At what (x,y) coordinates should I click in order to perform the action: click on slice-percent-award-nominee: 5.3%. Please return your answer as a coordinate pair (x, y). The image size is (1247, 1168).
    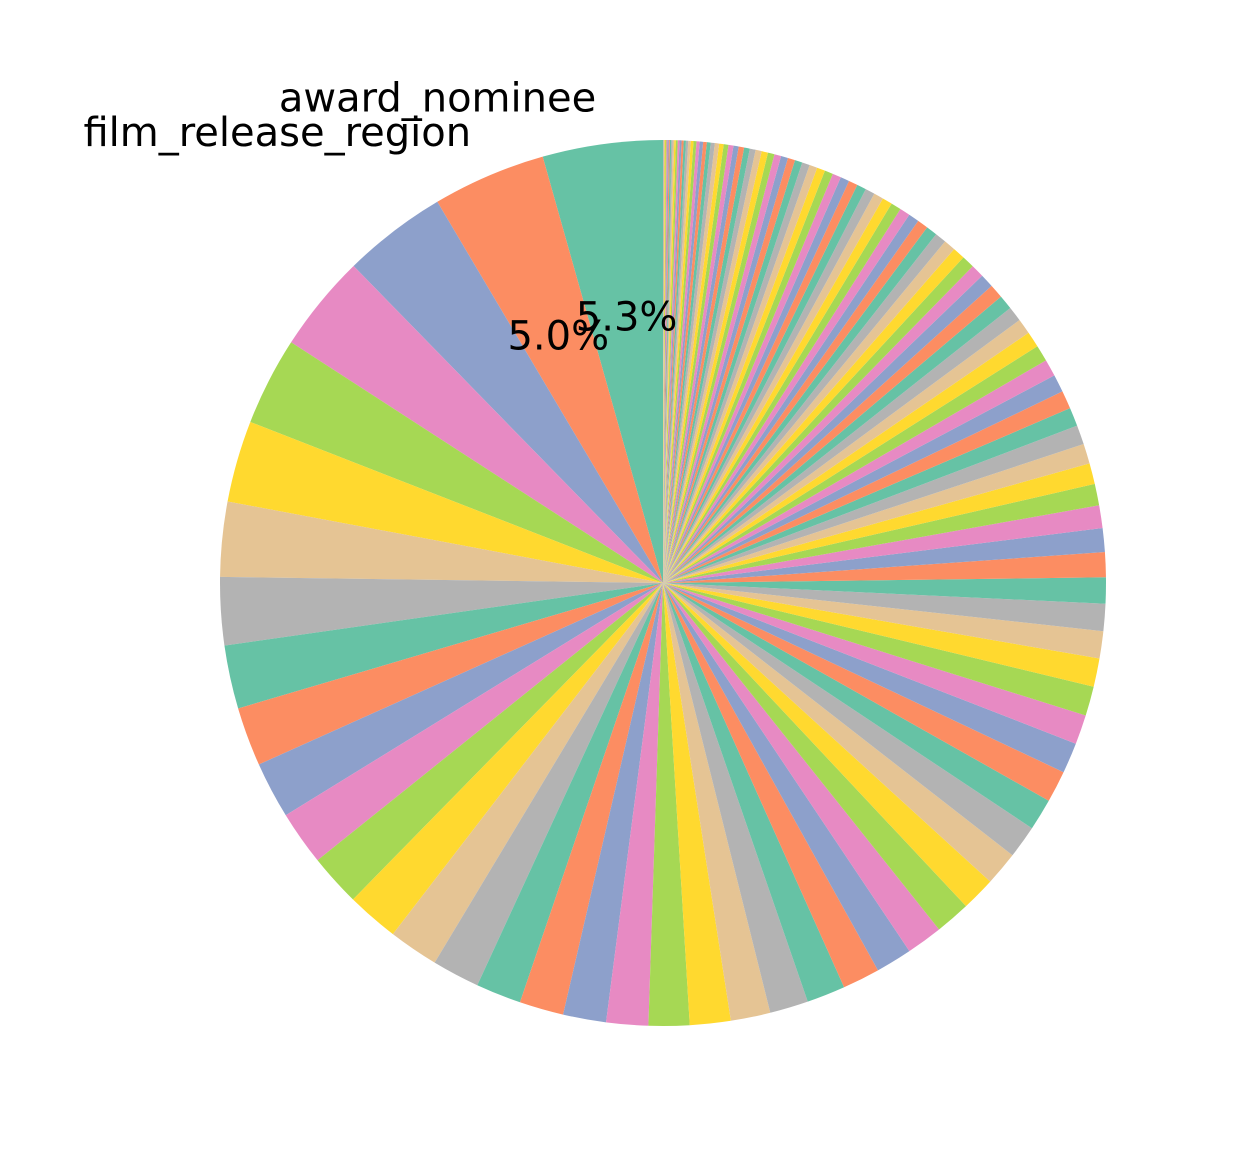
    Looking at the image, I should click on (627, 318).